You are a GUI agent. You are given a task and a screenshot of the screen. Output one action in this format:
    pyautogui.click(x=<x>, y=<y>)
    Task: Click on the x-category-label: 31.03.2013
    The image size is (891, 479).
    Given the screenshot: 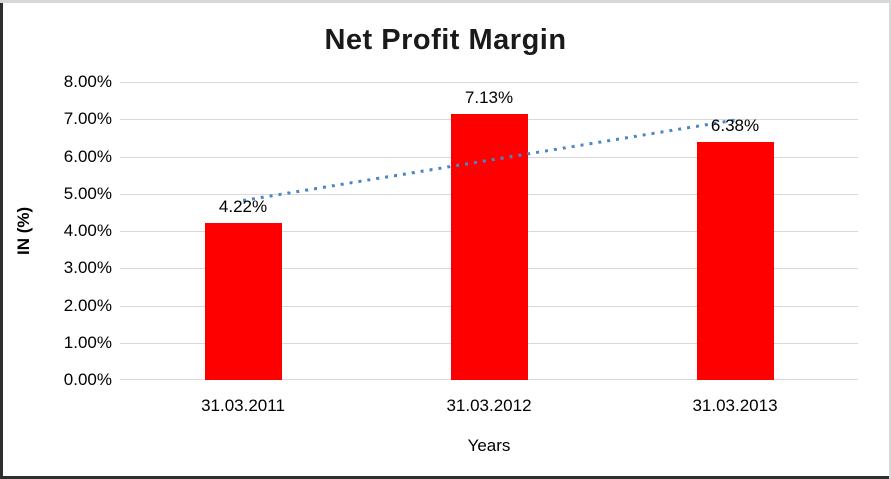 What is the action you would take?
    pyautogui.click(x=735, y=405)
    